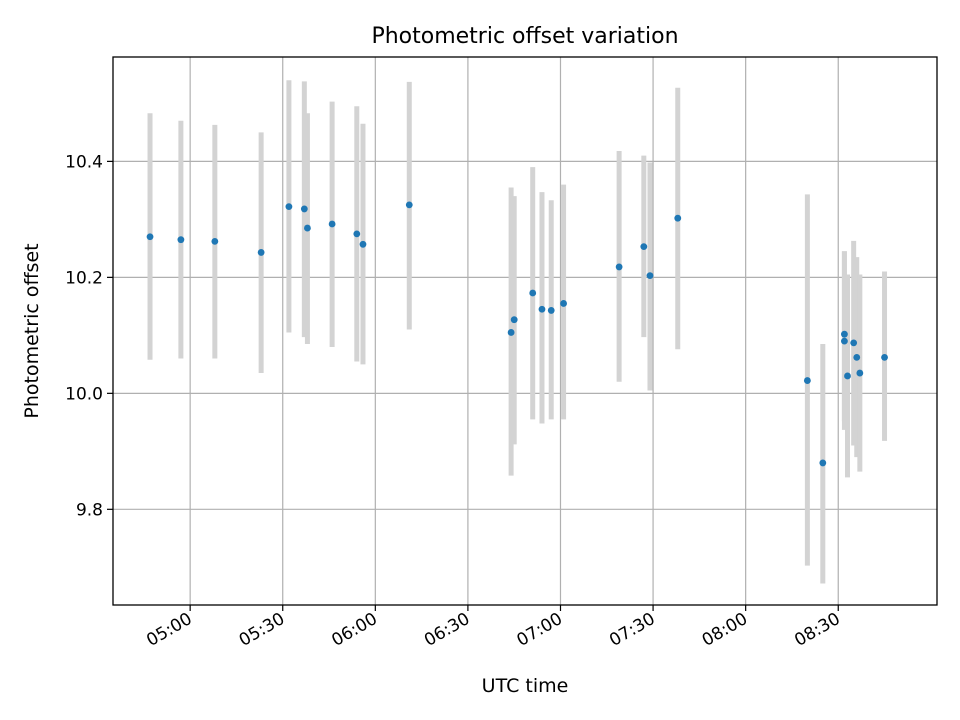 This screenshot has width=960, height=720. I want to click on y-tick-label: 10.2, so click(84, 278).